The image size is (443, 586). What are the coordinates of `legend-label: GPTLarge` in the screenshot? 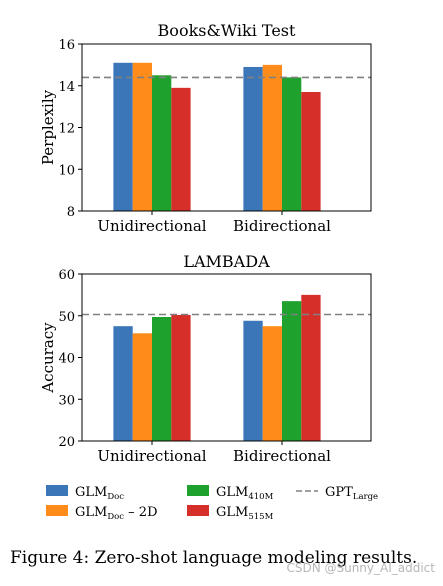 It's located at (351, 493).